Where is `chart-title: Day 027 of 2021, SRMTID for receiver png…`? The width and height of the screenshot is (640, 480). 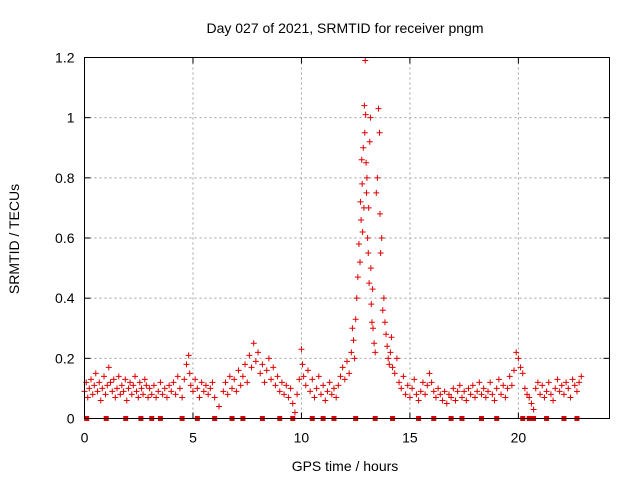
chart-title: Day 027 of 2021, SRMTID for receiver png… is located at coordinates (344, 28).